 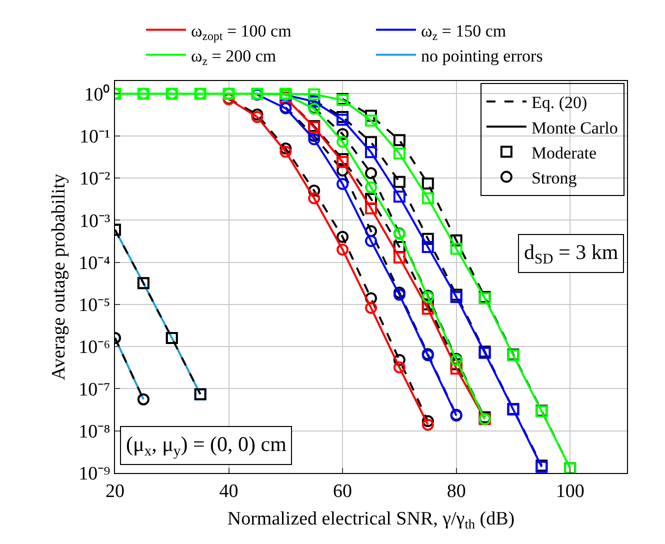 What do you see at coordinates (463, 32) in the screenshot?
I see `legend-label: ω$_{z}$ = 150 cm` at bounding box center [463, 32].